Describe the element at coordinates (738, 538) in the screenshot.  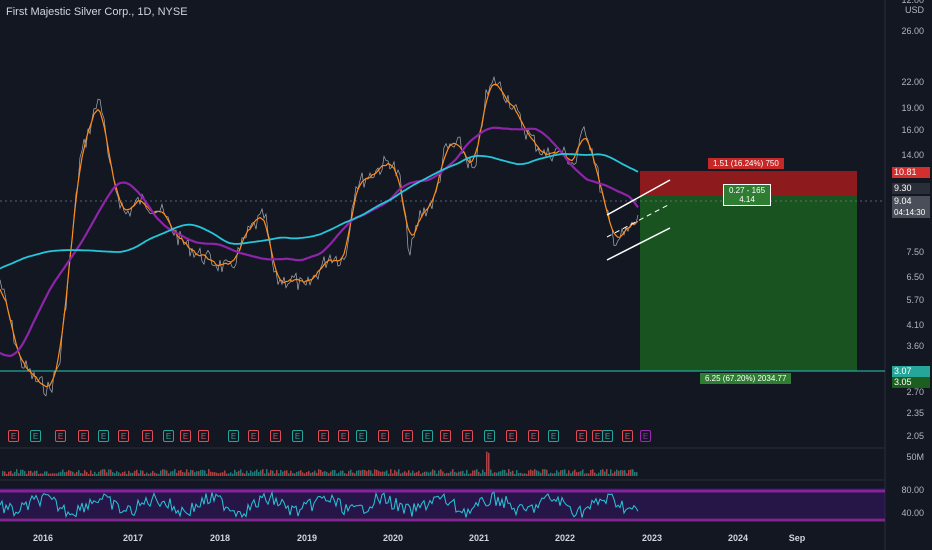
I see `time-axis-label: 2024` at that location.